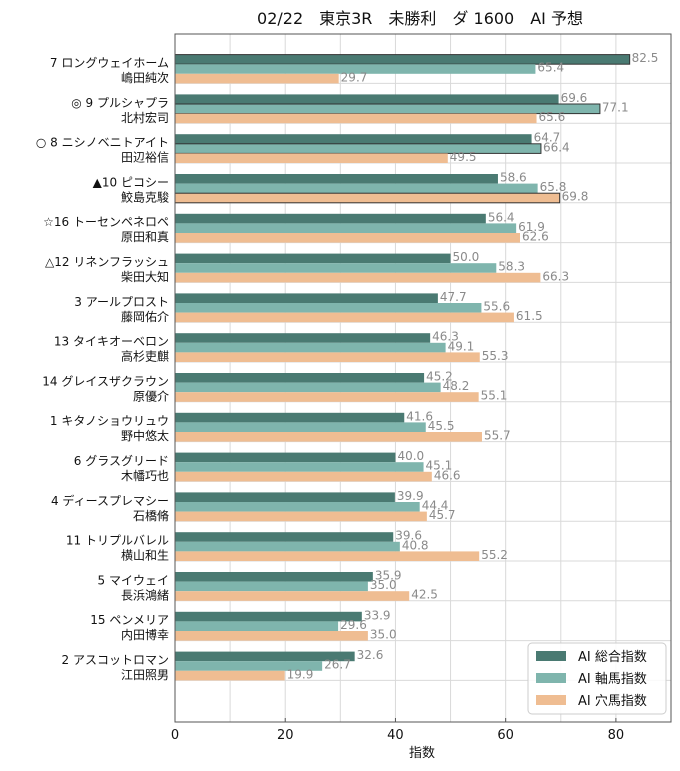 The width and height of the screenshot is (680, 771). What do you see at coordinates (388, 576) in the screenshot?
I see `value-label: 35.9` at bounding box center [388, 576].